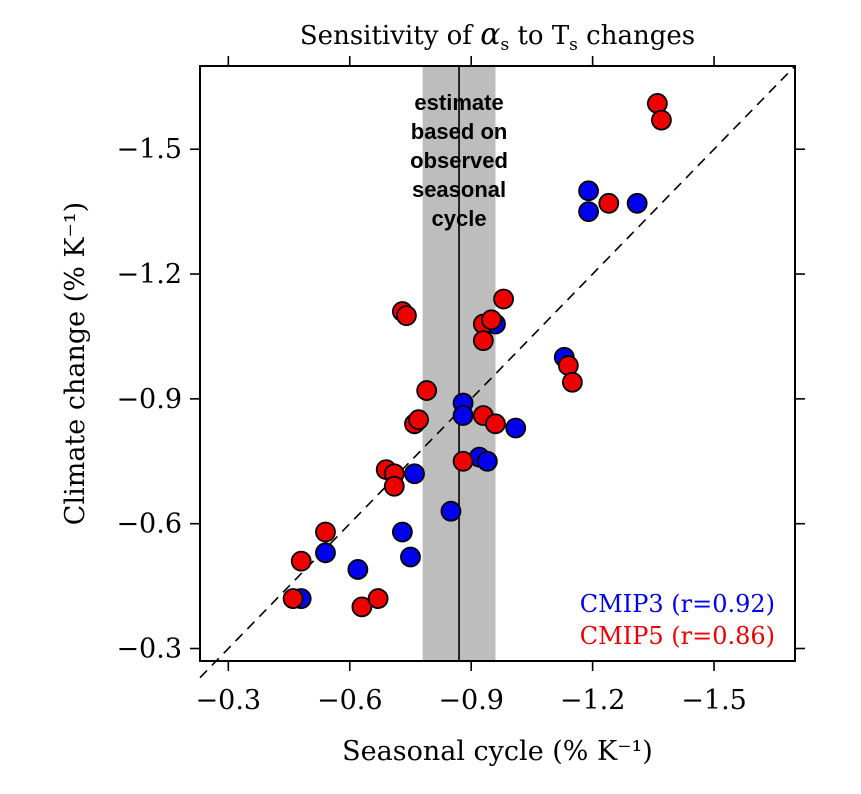 The width and height of the screenshot is (861, 794). I want to click on observed-label-line: seasonal, so click(459, 189).